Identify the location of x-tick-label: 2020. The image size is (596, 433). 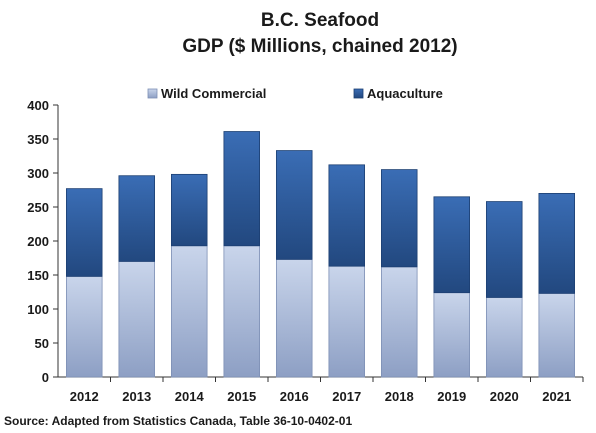
(504, 396).